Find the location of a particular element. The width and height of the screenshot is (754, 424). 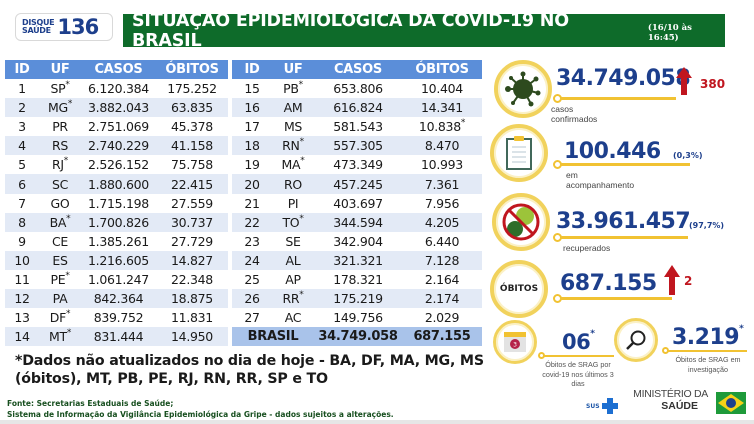

up-arrow-icon is located at coordinates (684, 81).